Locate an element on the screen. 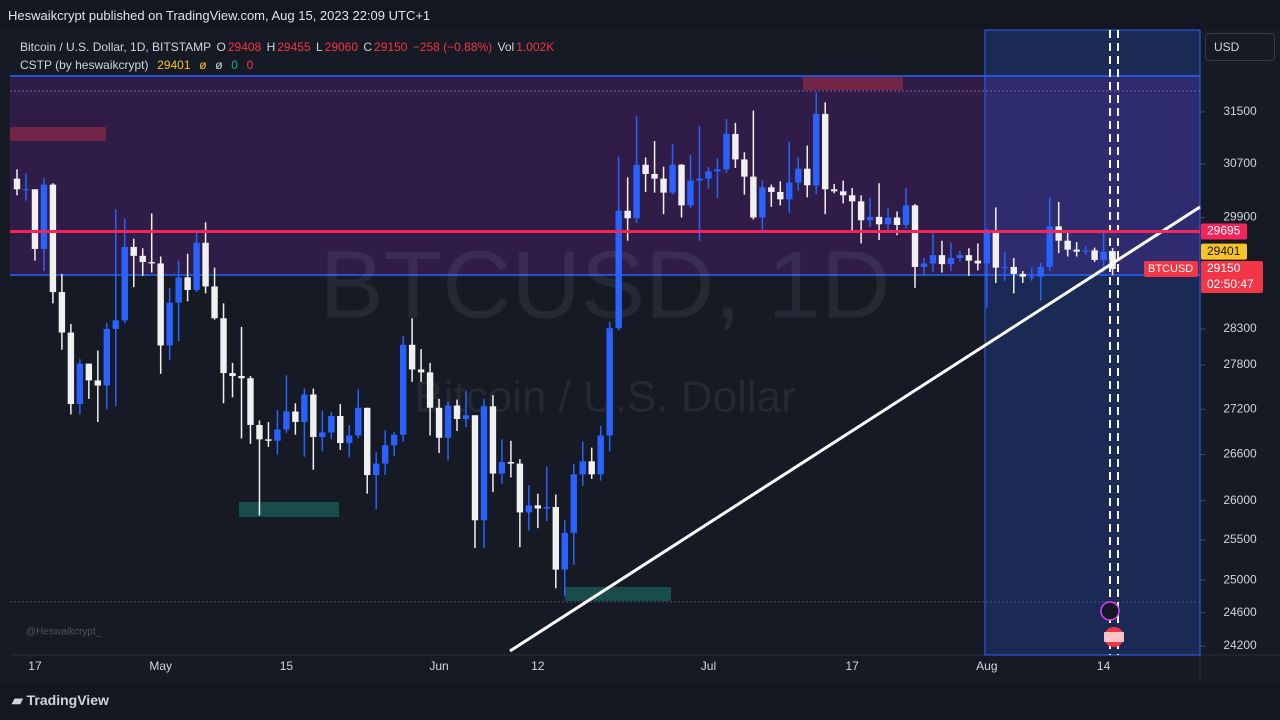 Image resolution: width=1280 pixels, height=720 pixels. indicator-label-box is located at coordinates (1224, 251).